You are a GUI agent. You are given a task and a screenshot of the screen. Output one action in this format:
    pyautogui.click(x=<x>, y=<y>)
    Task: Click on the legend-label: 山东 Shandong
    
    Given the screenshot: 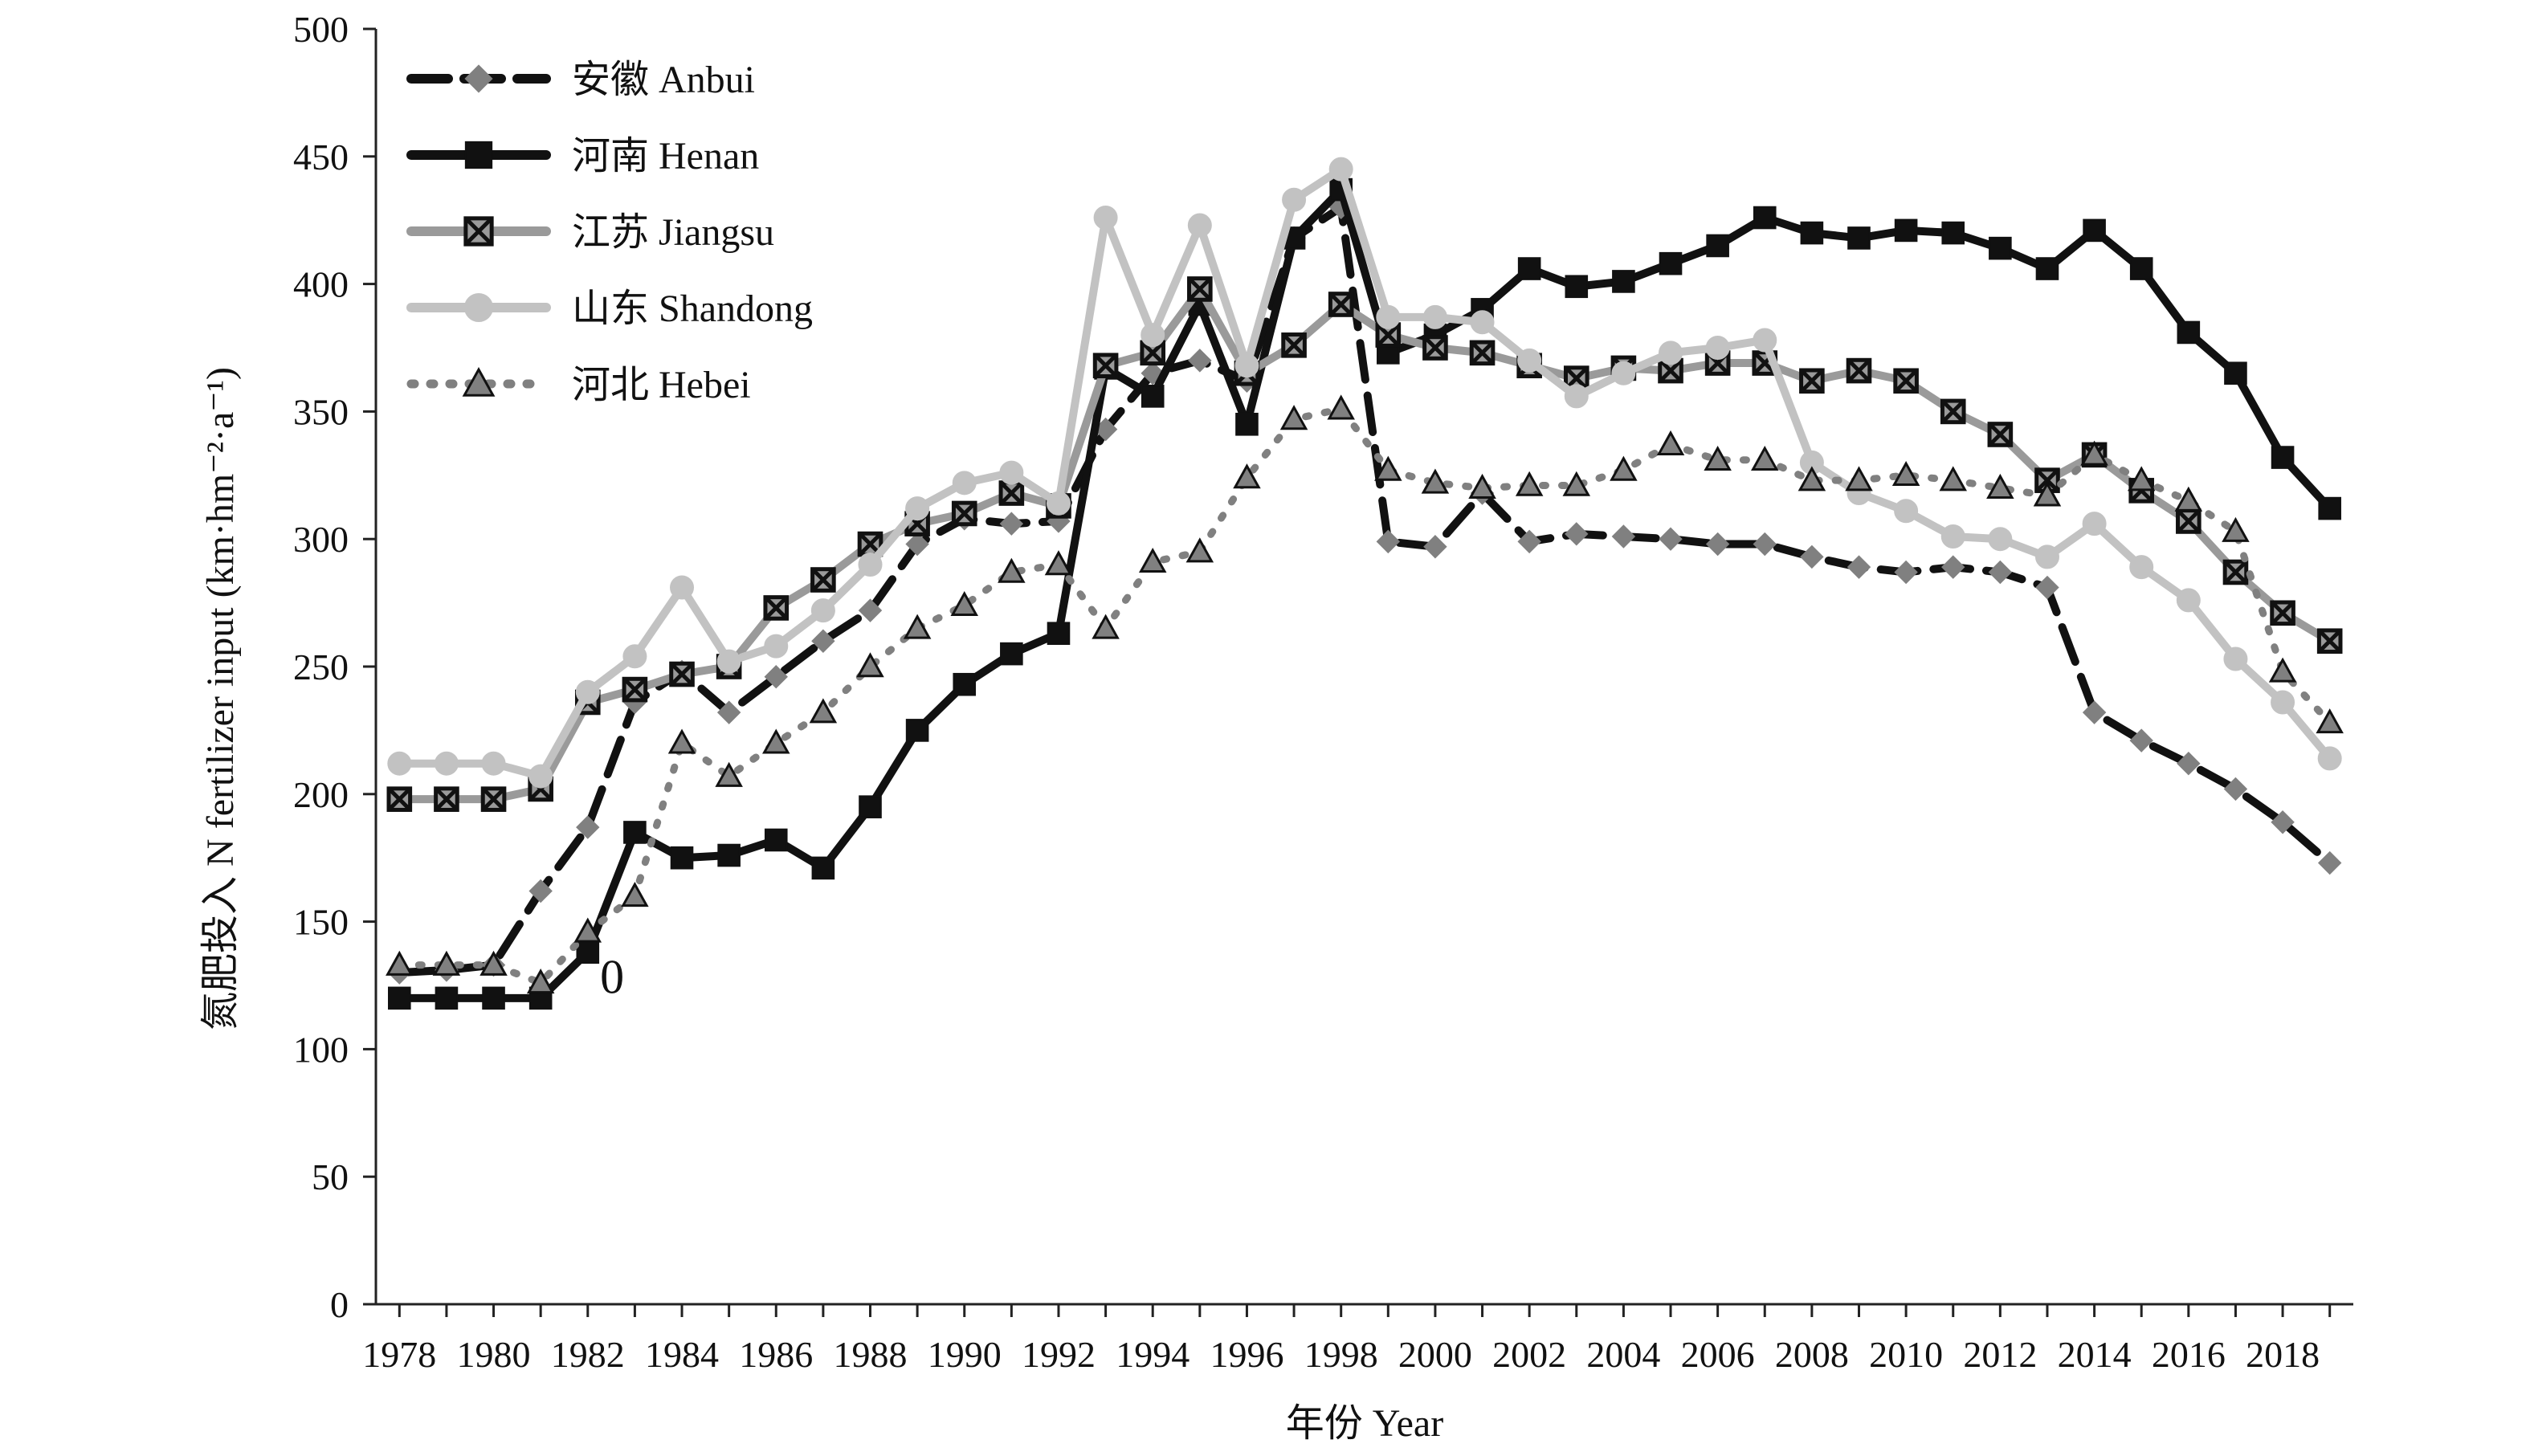 What is the action you would take?
    pyautogui.click(x=692, y=309)
    